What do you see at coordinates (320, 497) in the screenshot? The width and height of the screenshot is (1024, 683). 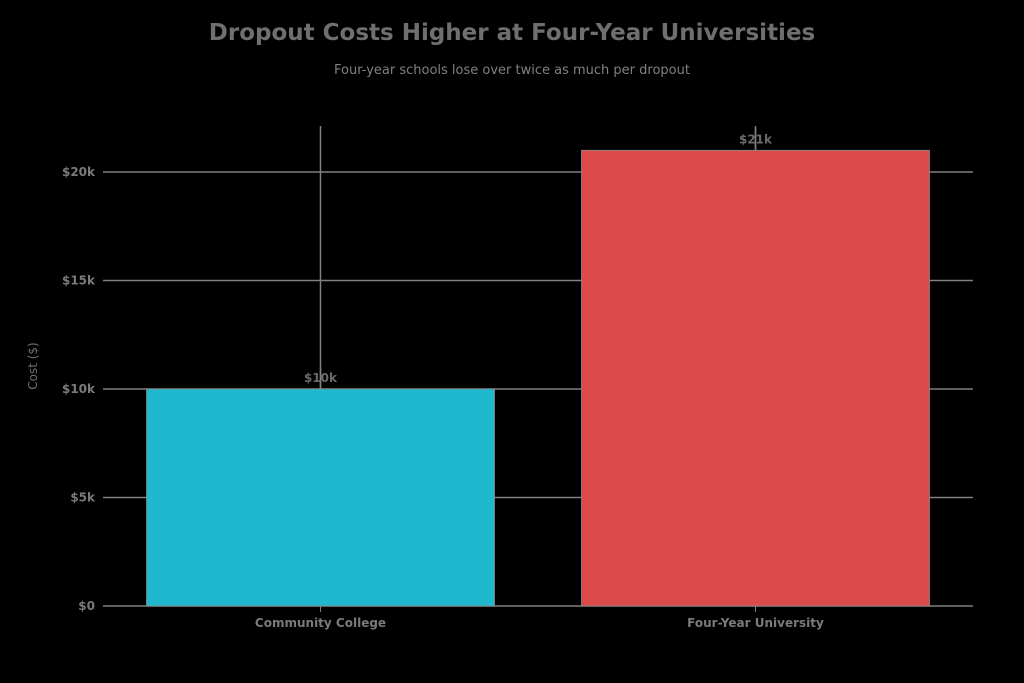 I see `bar-community-college` at bounding box center [320, 497].